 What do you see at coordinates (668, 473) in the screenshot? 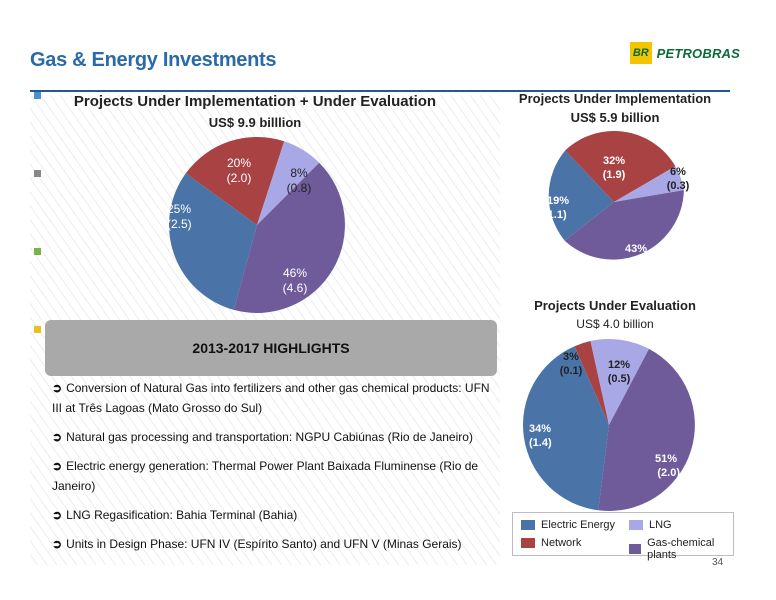
I see `label-gas-val: (2.0)` at bounding box center [668, 473].